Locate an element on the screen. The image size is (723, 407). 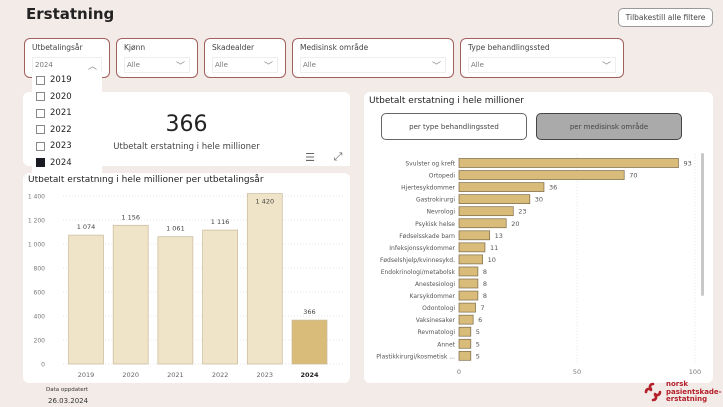
year-option: 2019 is located at coordinates (67, 80).